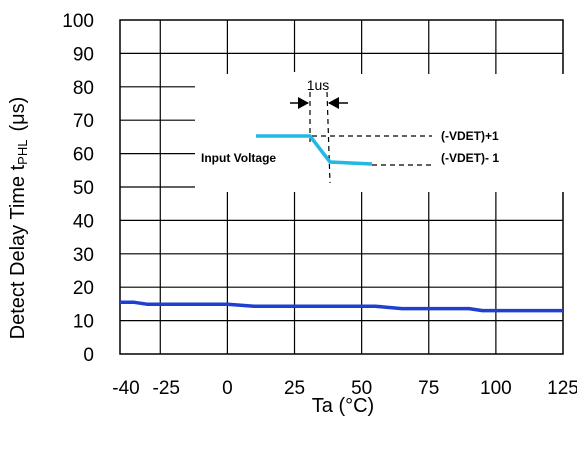  I want to click on y-tick-label: 50, so click(83, 188).